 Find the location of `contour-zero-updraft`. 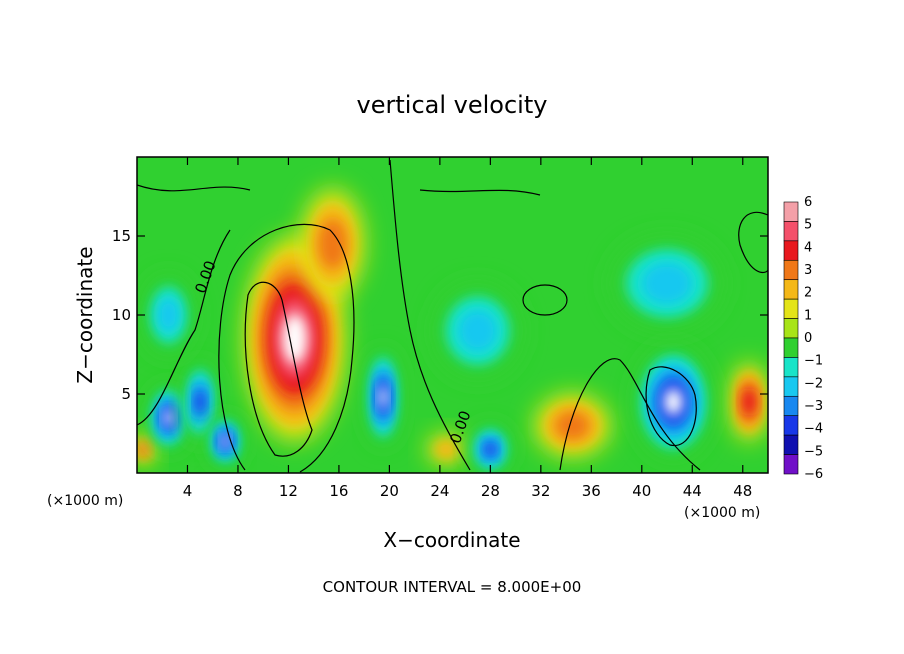

contour-zero-updraft is located at coordinates (286, 348).